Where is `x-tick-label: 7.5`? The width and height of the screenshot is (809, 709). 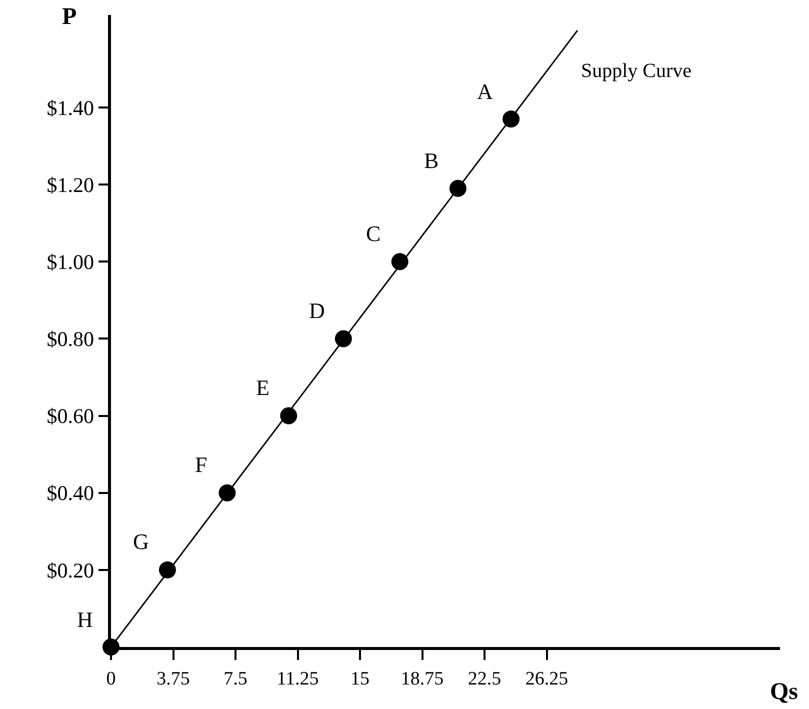
x-tick-label: 7.5 is located at coordinates (236, 679).